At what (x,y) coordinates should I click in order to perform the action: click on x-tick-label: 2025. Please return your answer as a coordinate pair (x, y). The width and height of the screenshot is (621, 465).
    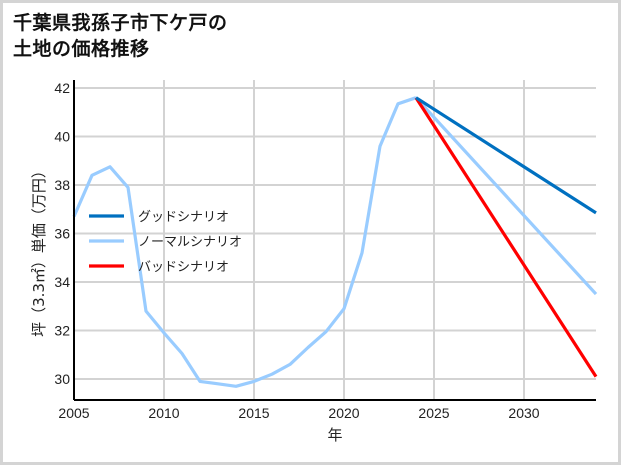
    Looking at the image, I should click on (433, 413).